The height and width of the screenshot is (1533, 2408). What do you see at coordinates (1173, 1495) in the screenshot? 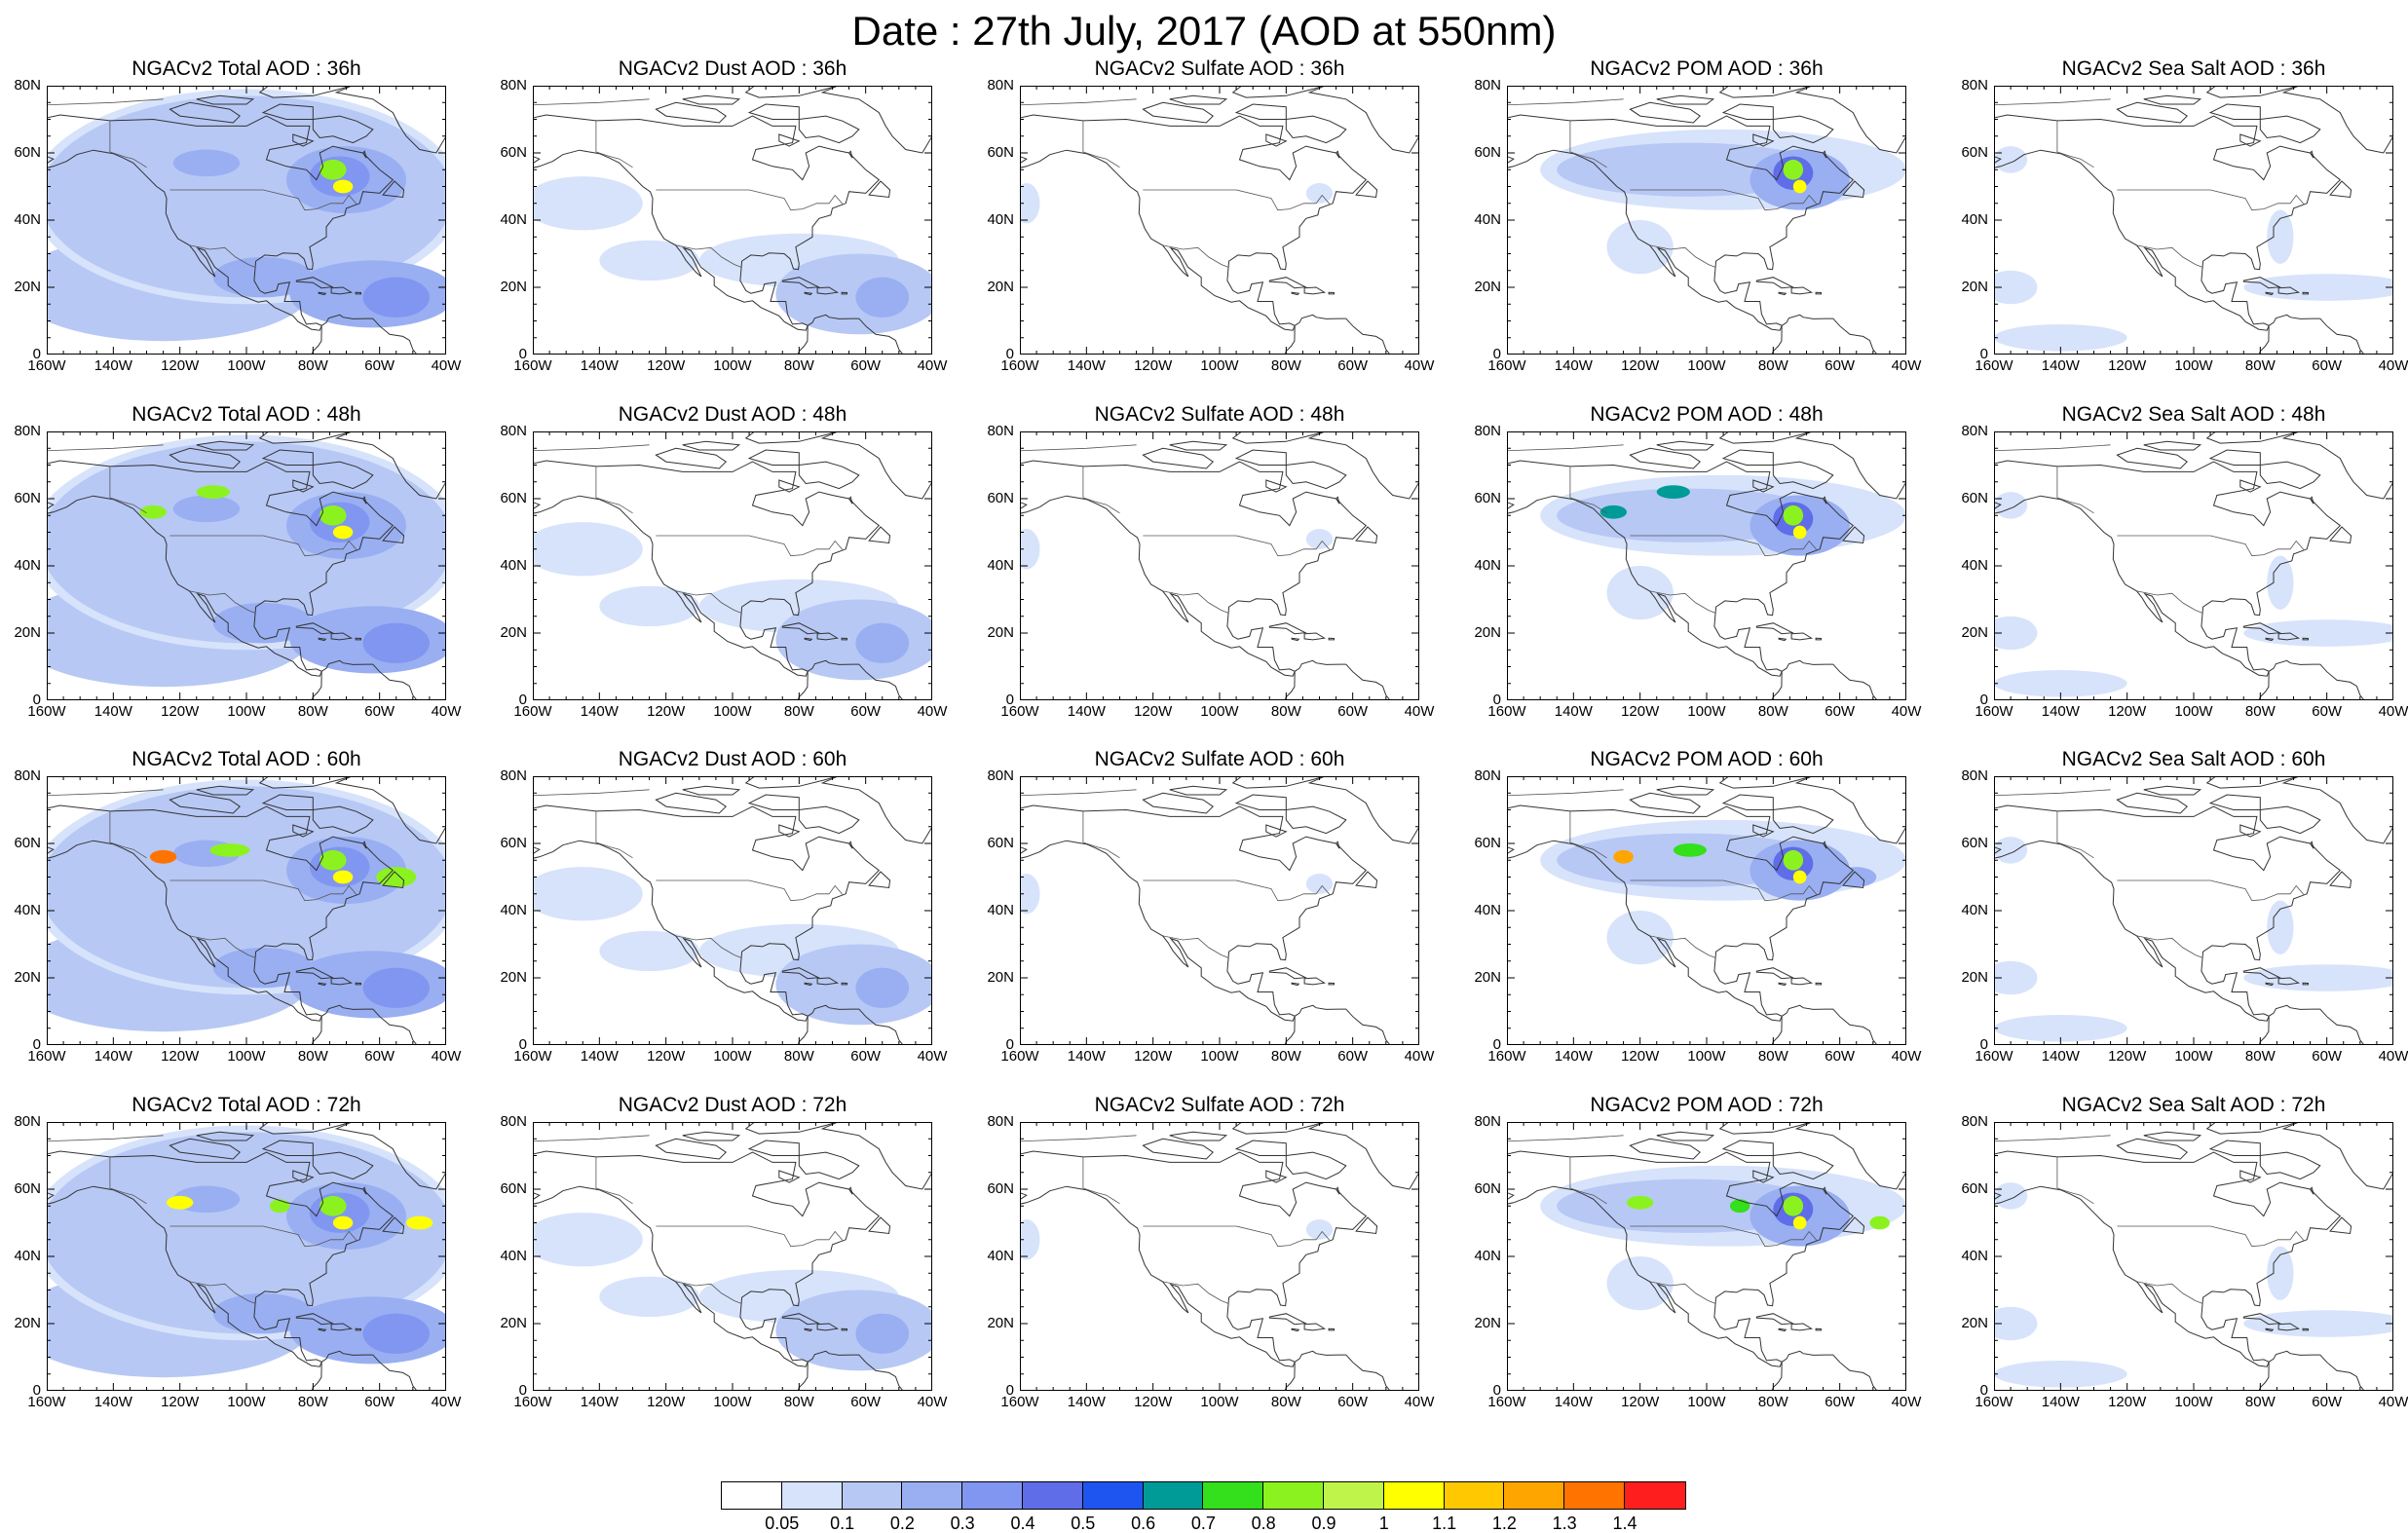
I see `colorbar-swatch` at bounding box center [1173, 1495].